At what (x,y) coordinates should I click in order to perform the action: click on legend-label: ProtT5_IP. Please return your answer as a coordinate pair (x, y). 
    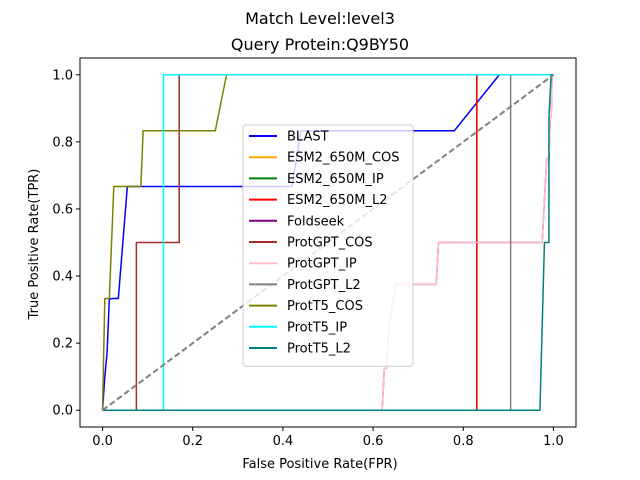
    Looking at the image, I should click on (317, 327).